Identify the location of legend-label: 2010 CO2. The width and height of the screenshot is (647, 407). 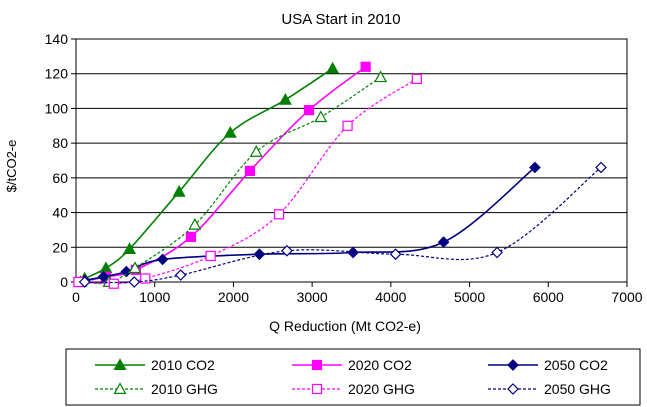
(183, 365).